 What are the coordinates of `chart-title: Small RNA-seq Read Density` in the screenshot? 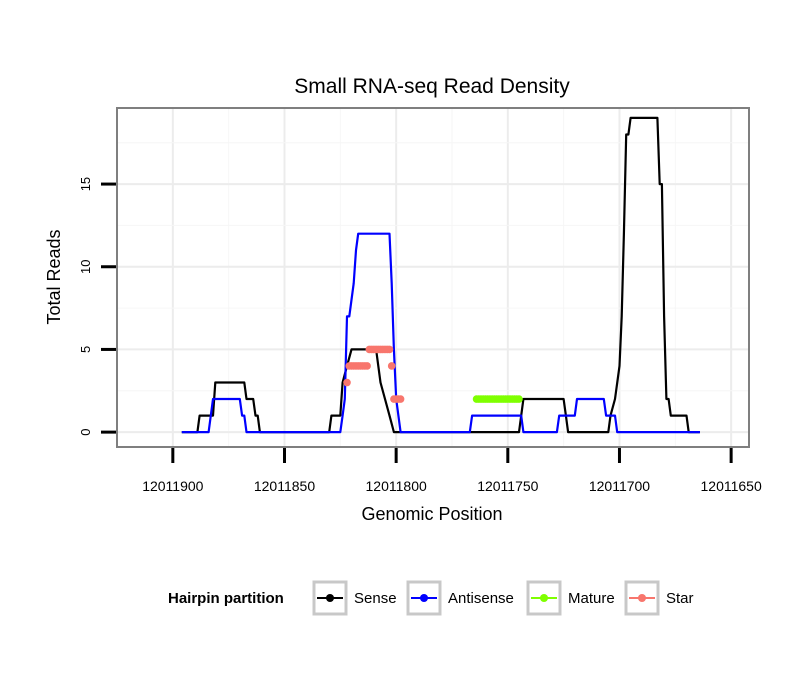 It's located at (432, 86).